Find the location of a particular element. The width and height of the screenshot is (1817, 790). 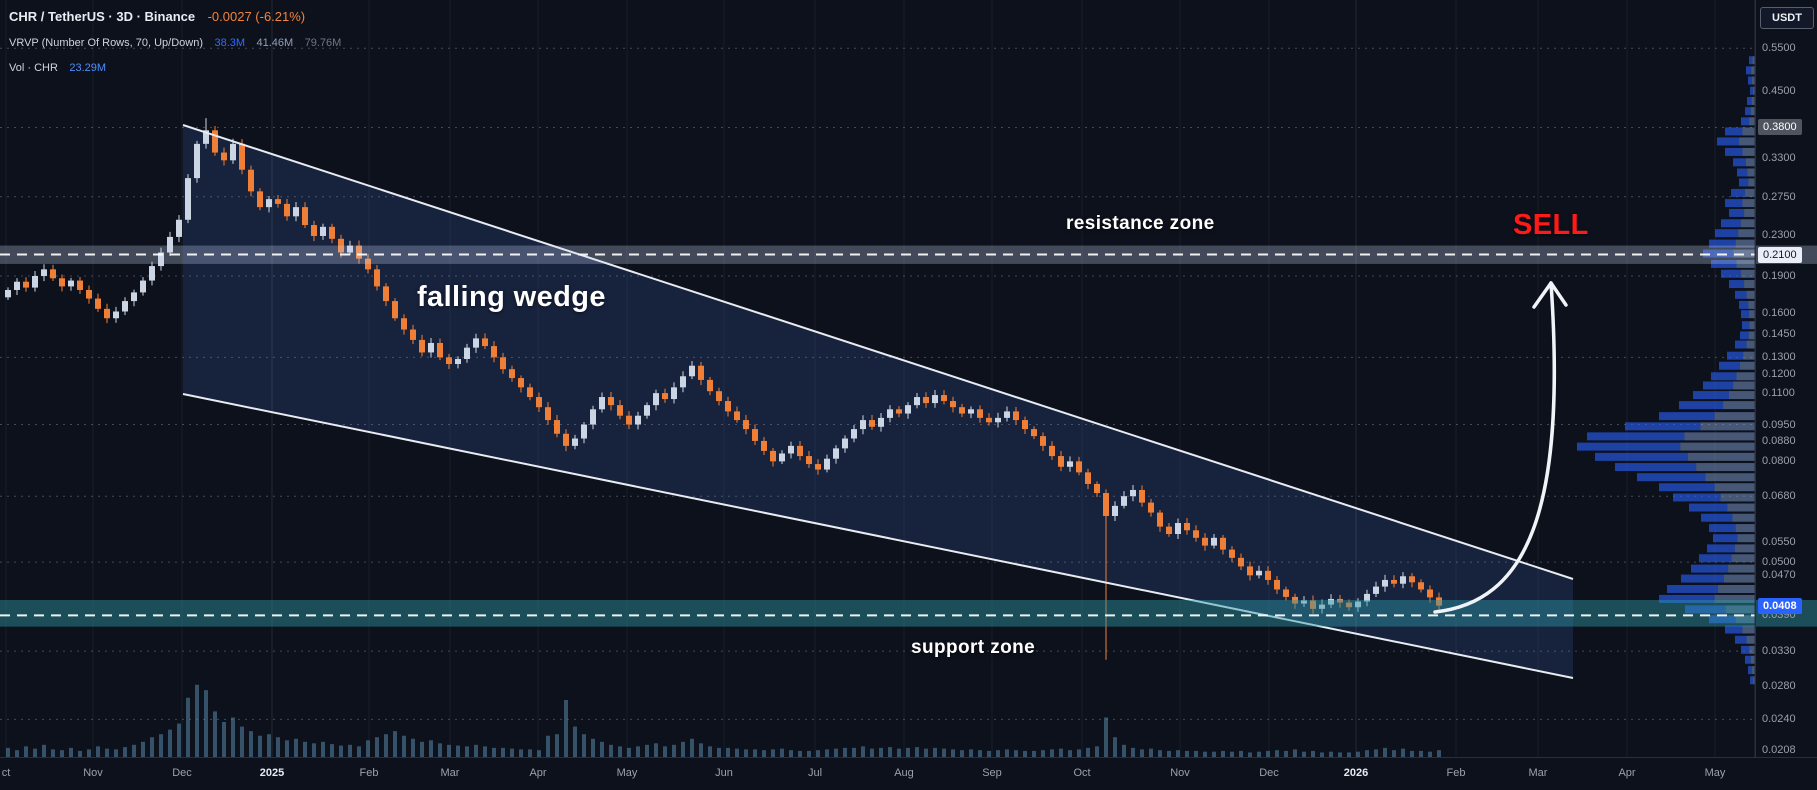

usdt-currency-button: USDT is located at coordinates (1787, 18).